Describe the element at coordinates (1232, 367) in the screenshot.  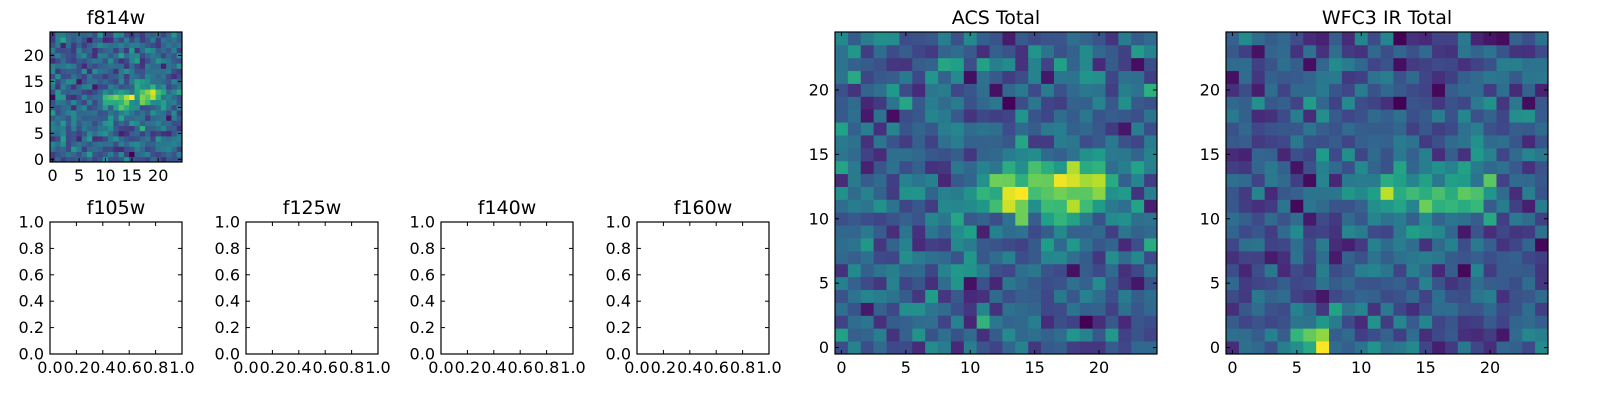
I see `x-tick-label: 0` at that location.